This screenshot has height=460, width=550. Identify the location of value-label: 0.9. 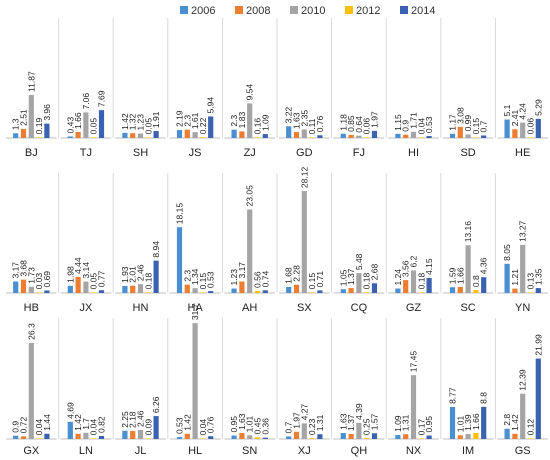
(406, 126).